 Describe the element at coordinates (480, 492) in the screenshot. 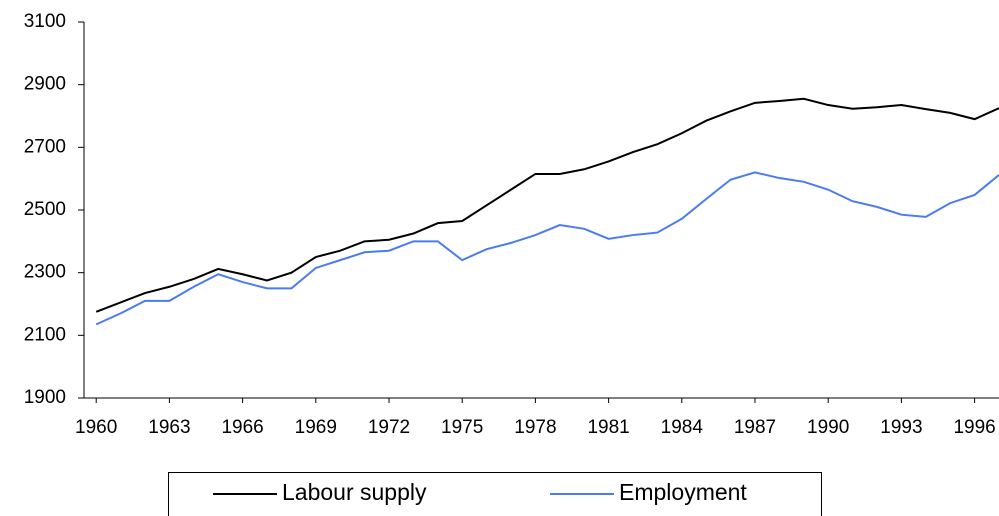

I see `legend: Labour supply Employment` at that location.